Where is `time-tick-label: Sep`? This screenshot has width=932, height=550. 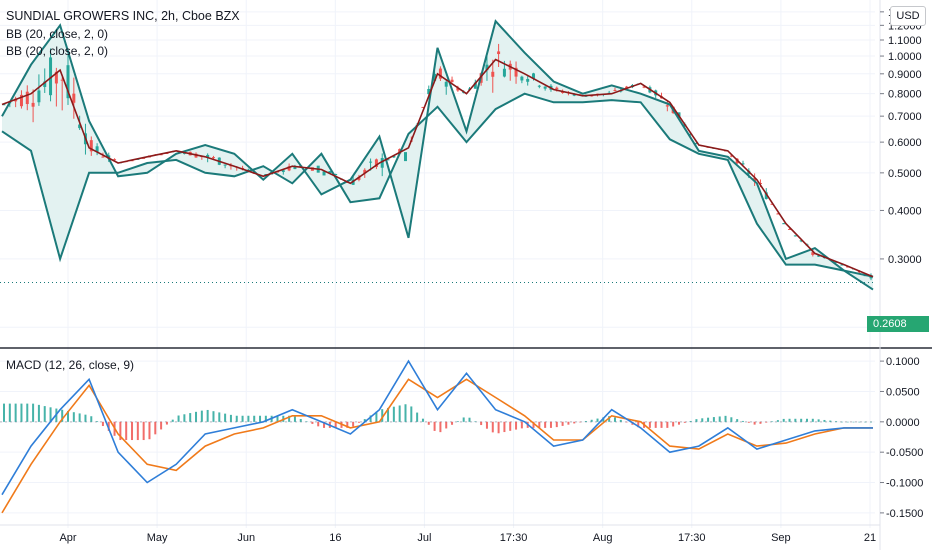
time-tick-label: Sep is located at coordinates (781, 538).